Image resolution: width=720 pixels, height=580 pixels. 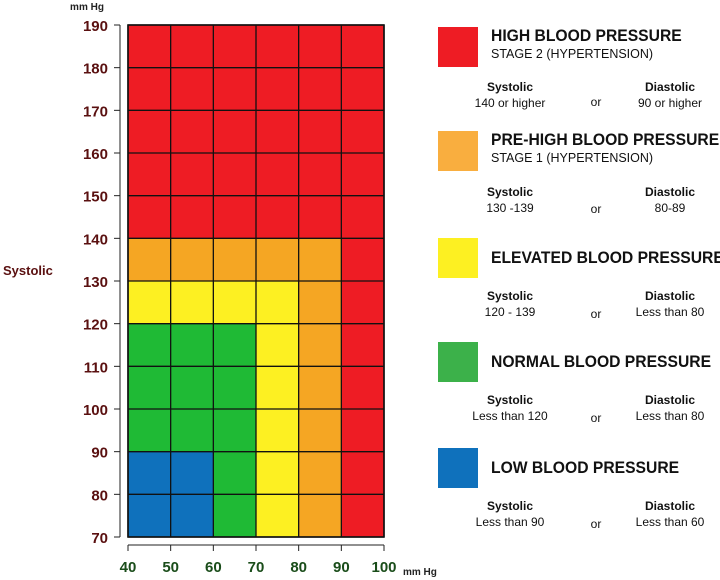 I want to click on y-tick-label: 110, so click(x=96, y=367).